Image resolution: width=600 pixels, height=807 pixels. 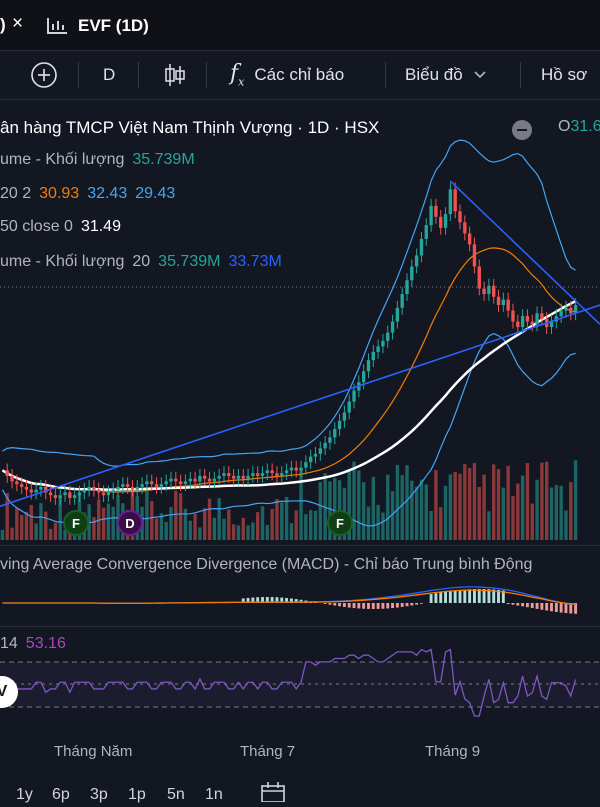 I want to click on interval-button: D, so click(x=109, y=75).